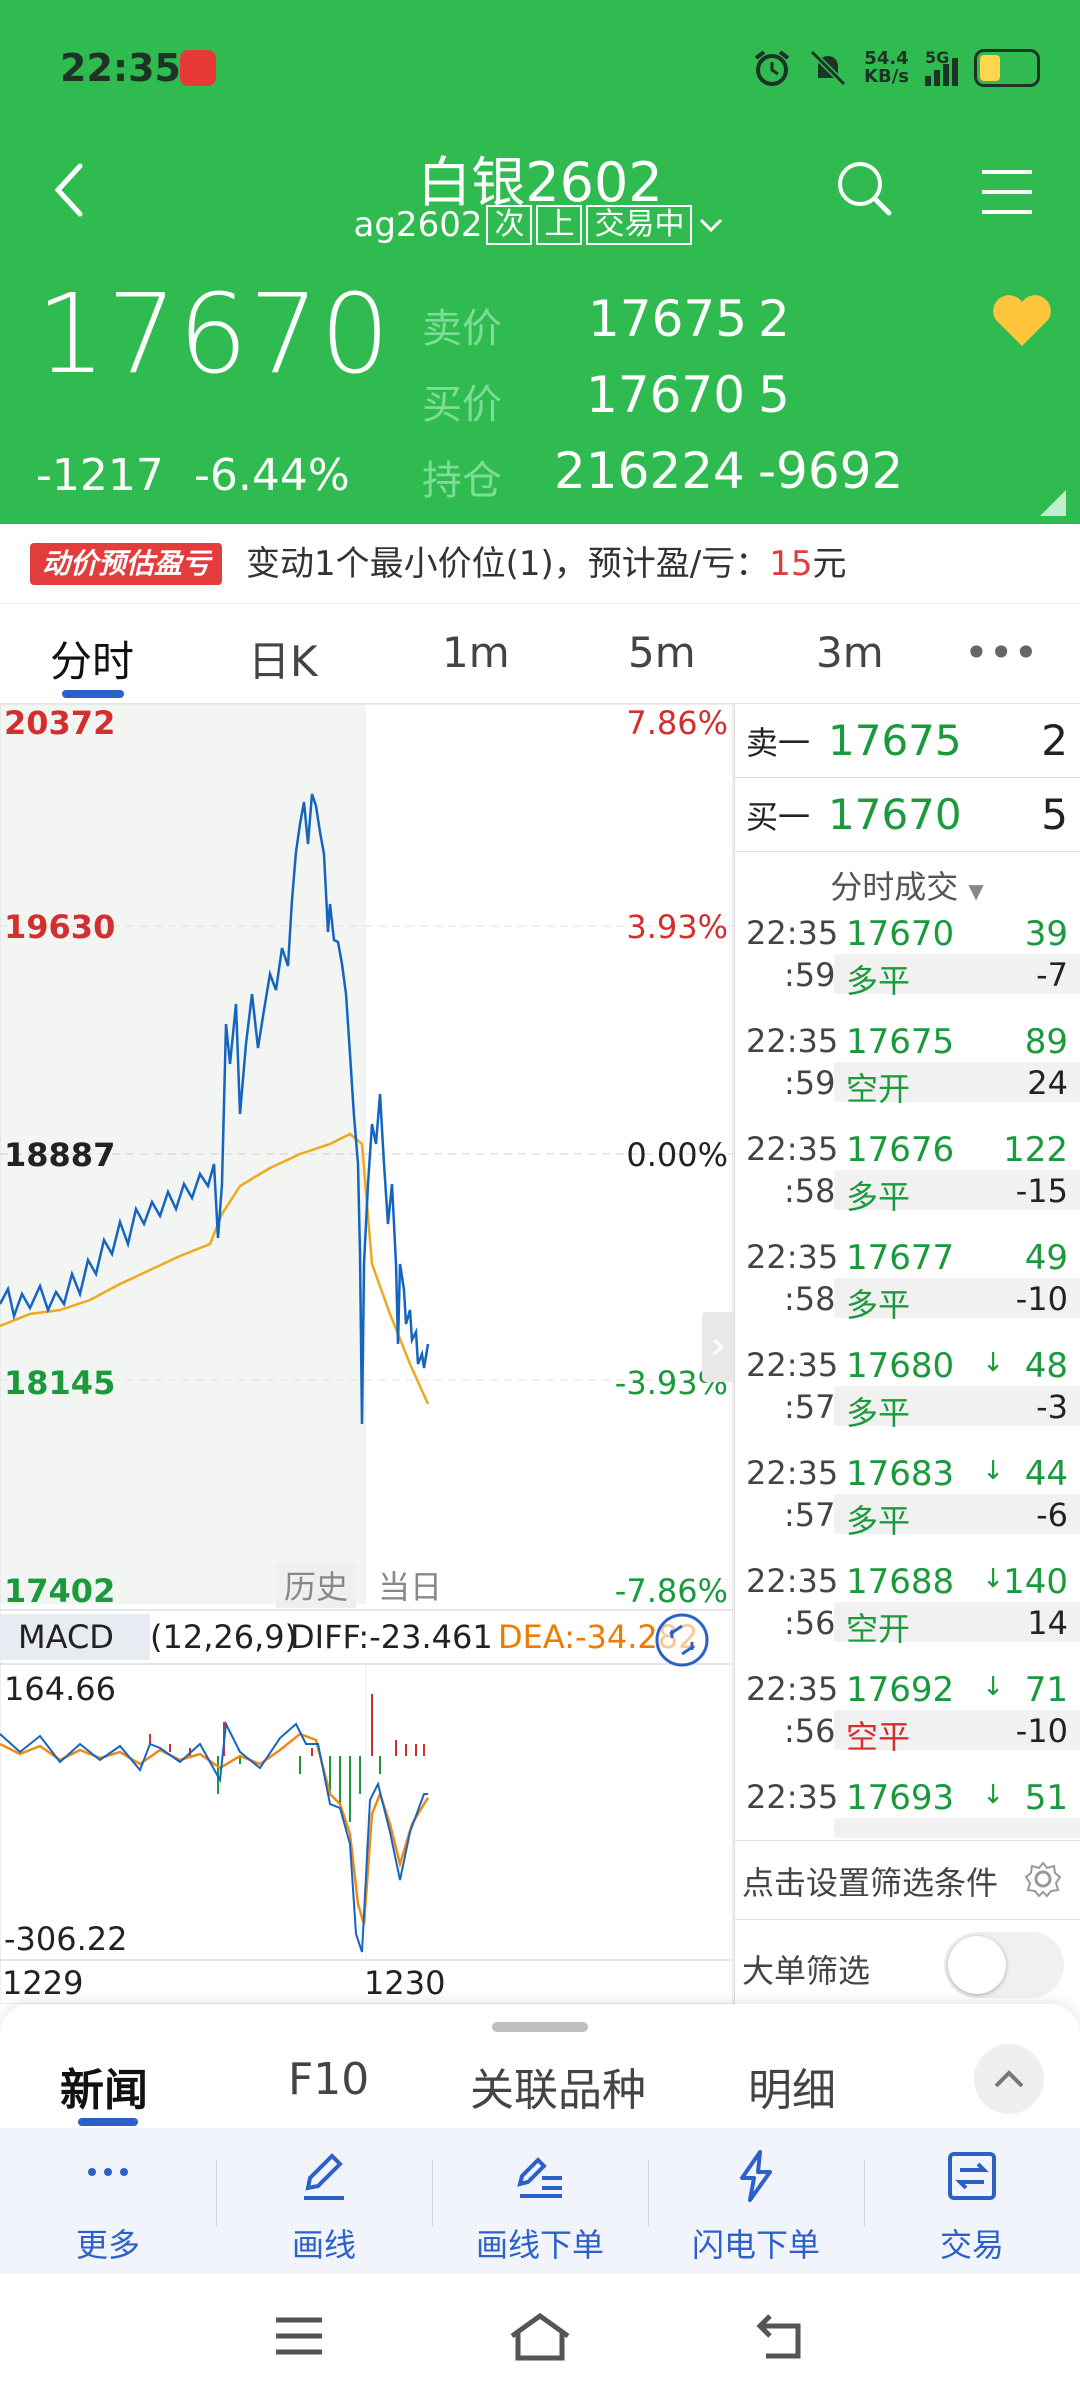 Image resolution: width=1080 pixels, height=2400 pixels. What do you see at coordinates (662, 652) in the screenshot?
I see `tab-5m: 5m` at bounding box center [662, 652].